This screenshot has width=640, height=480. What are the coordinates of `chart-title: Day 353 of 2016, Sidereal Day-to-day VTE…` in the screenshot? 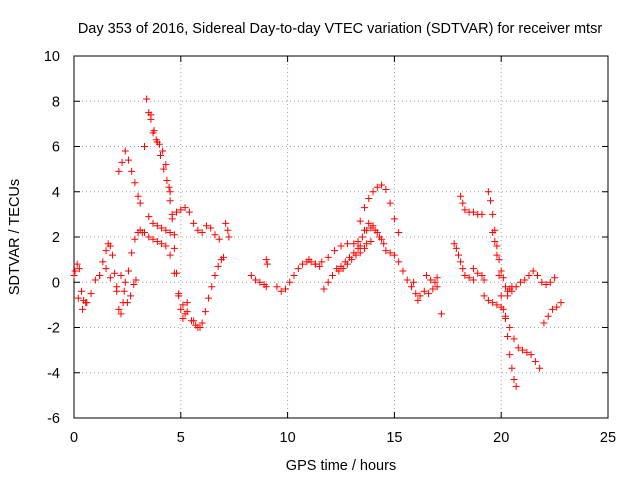 It's located at (340, 29).